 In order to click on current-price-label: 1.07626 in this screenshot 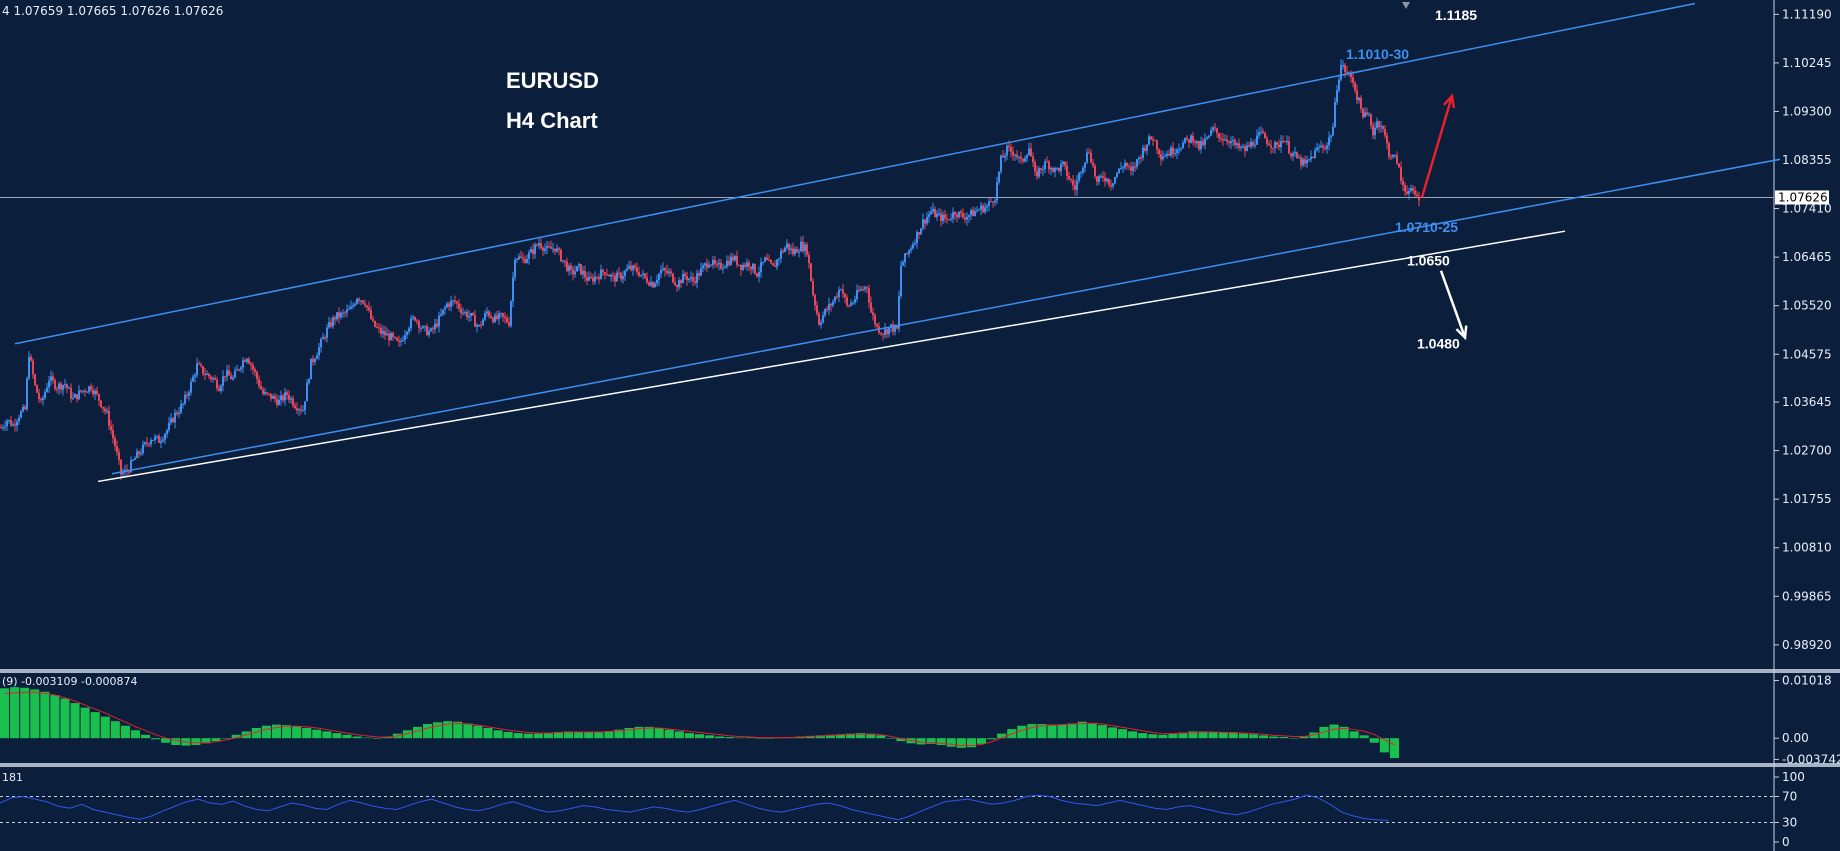, I will do `click(1803, 197)`.